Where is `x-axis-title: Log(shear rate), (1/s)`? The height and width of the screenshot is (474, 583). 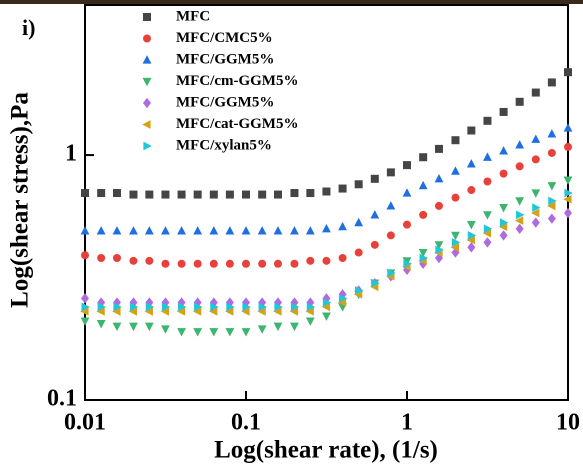 x-axis-title: Log(shear rate), (1/s) is located at coordinates (326, 450).